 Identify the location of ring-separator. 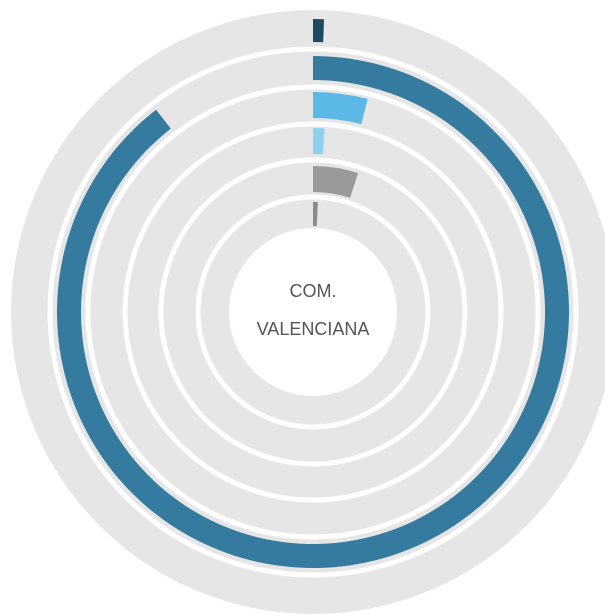
(313, 312).